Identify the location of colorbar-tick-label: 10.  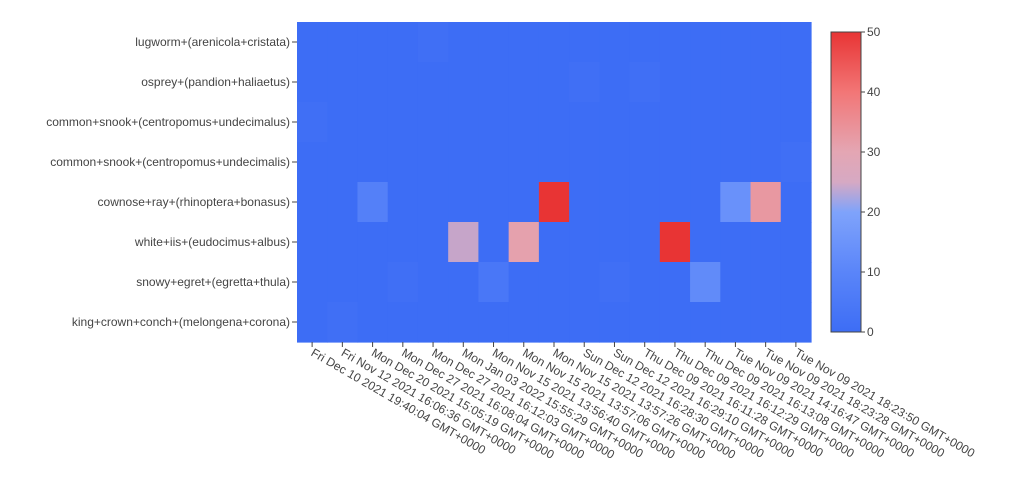
(874, 272).